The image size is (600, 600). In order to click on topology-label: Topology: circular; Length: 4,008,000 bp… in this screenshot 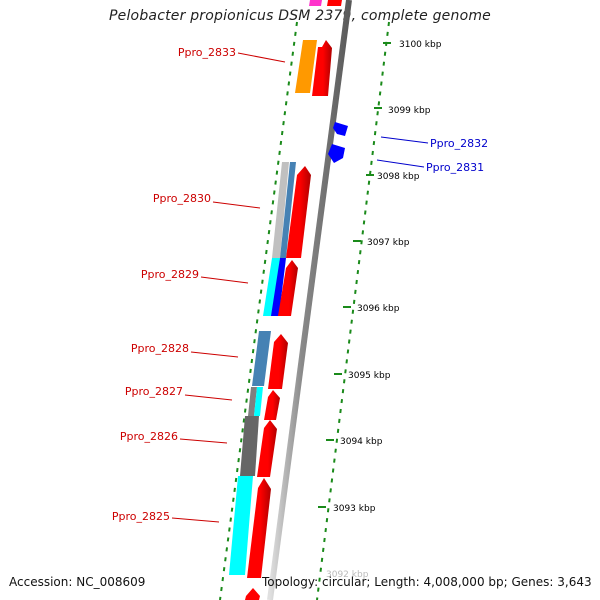, I will do `click(427, 582)`.